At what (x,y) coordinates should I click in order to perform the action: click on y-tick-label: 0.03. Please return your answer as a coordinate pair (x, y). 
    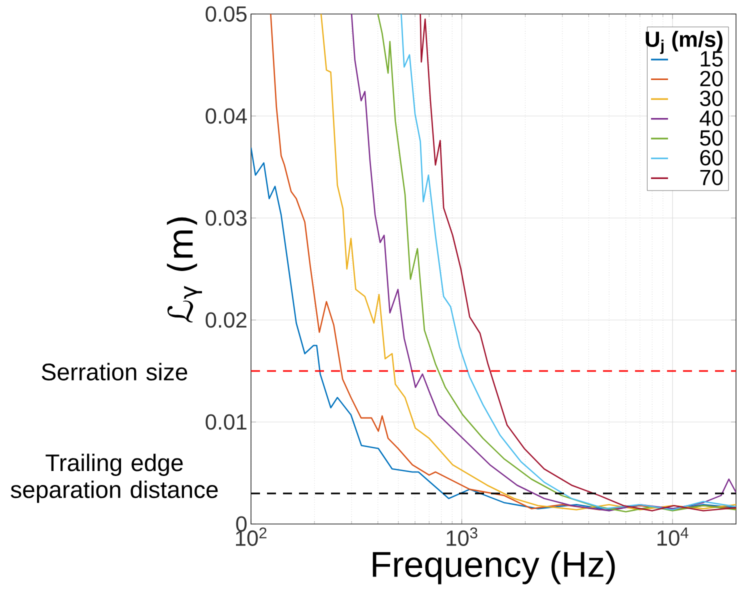
    Looking at the image, I should click on (226, 218).